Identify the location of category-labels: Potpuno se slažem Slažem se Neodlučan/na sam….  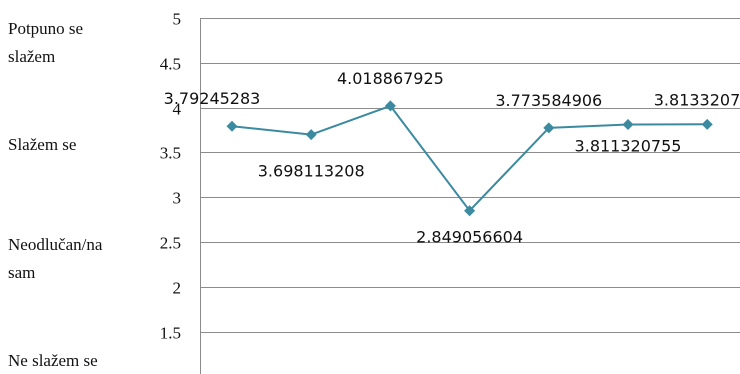
(55, 194).